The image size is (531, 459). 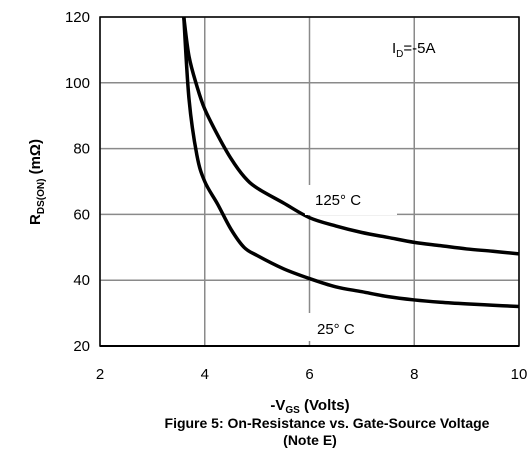 What do you see at coordinates (309, 374) in the screenshot?
I see `x-tick-label-6: 6` at bounding box center [309, 374].